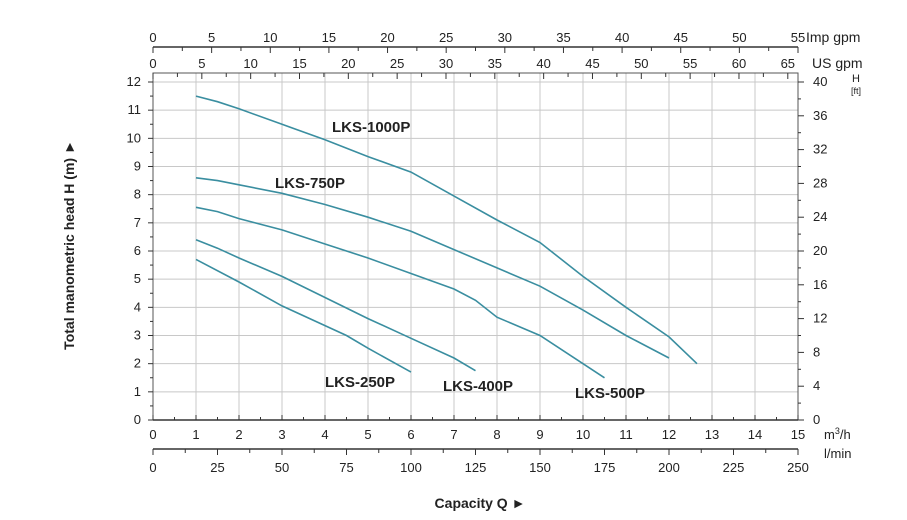 Image resolution: width=907 pixels, height=520 pixels. Describe the element at coordinates (739, 37) in the screenshot. I see `imp-tick-label: 50` at that location.